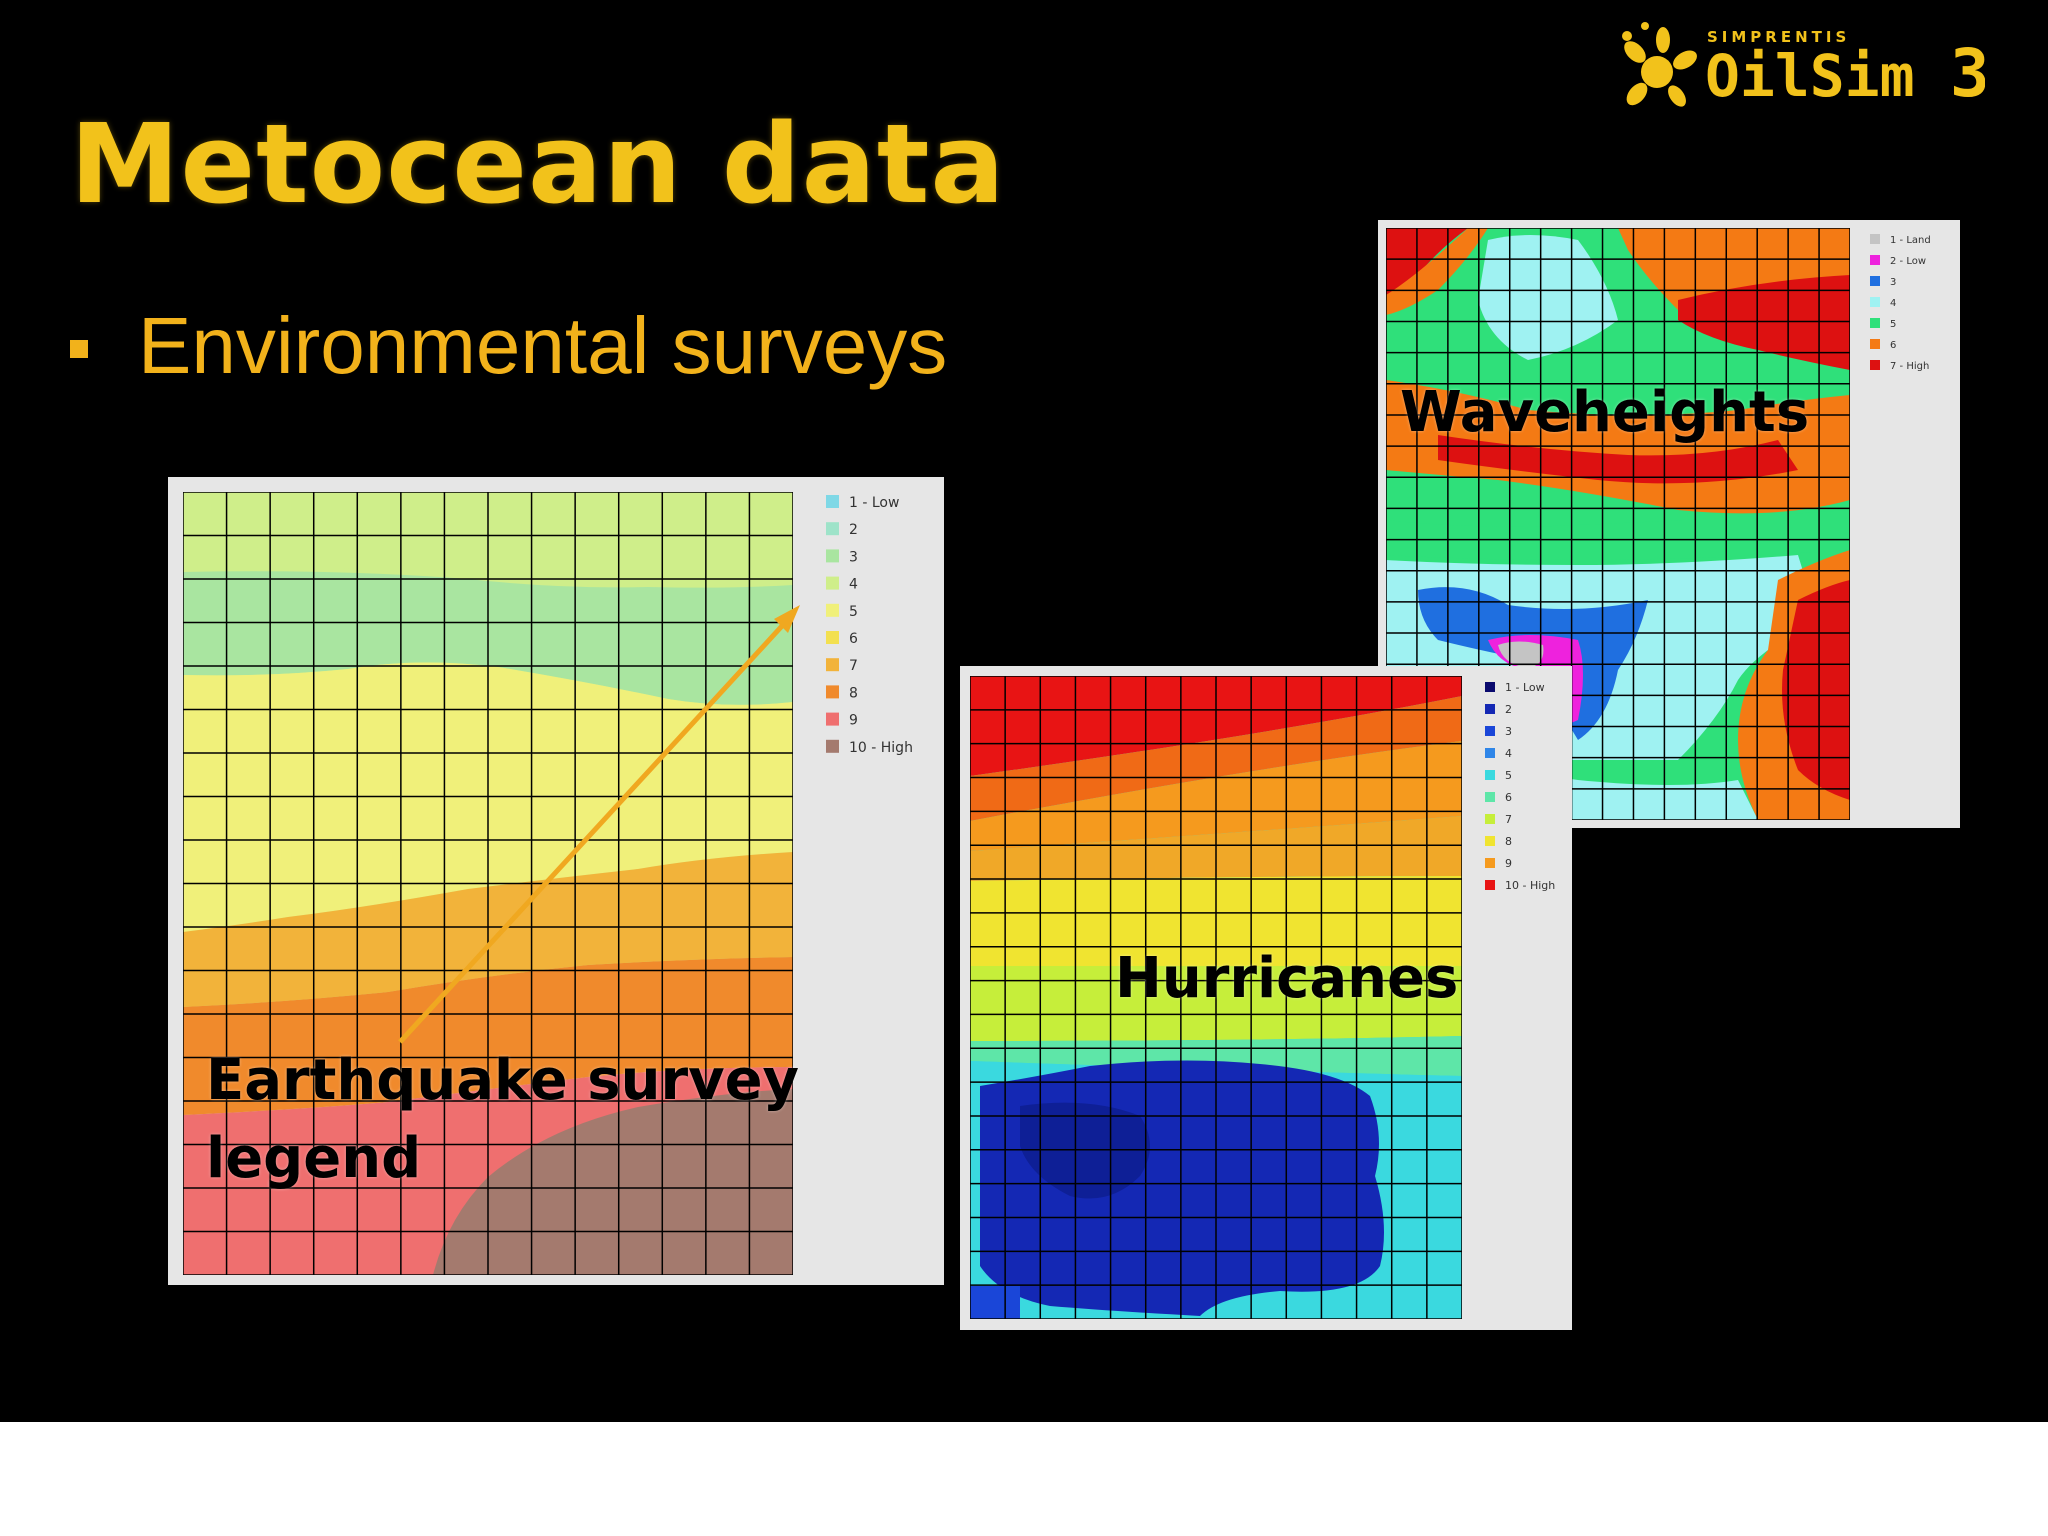  I want to click on oilsim-logo: SIMPRENTIS OilSim 3, so click(1803, 67).